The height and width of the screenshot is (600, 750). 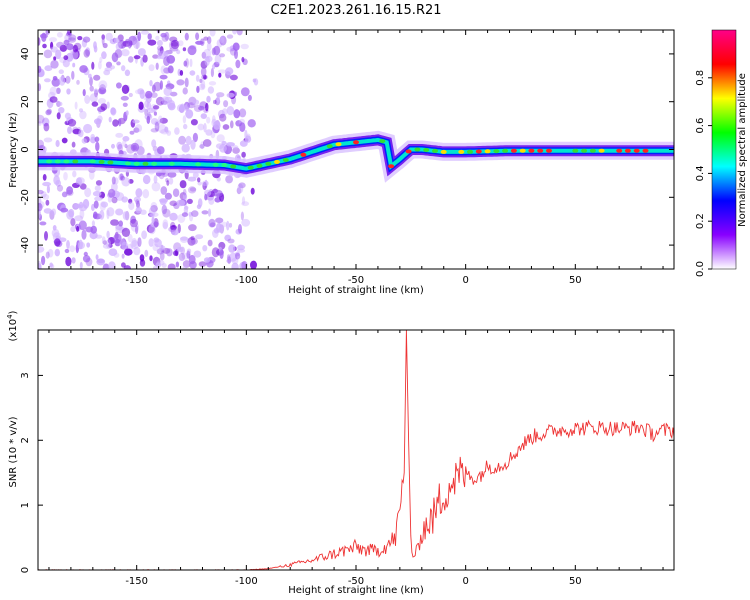 What do you see at coordinates (575, 581) in the screenshot?
I see `snr-xtick-label: 50` at bounding box center [575, 581].